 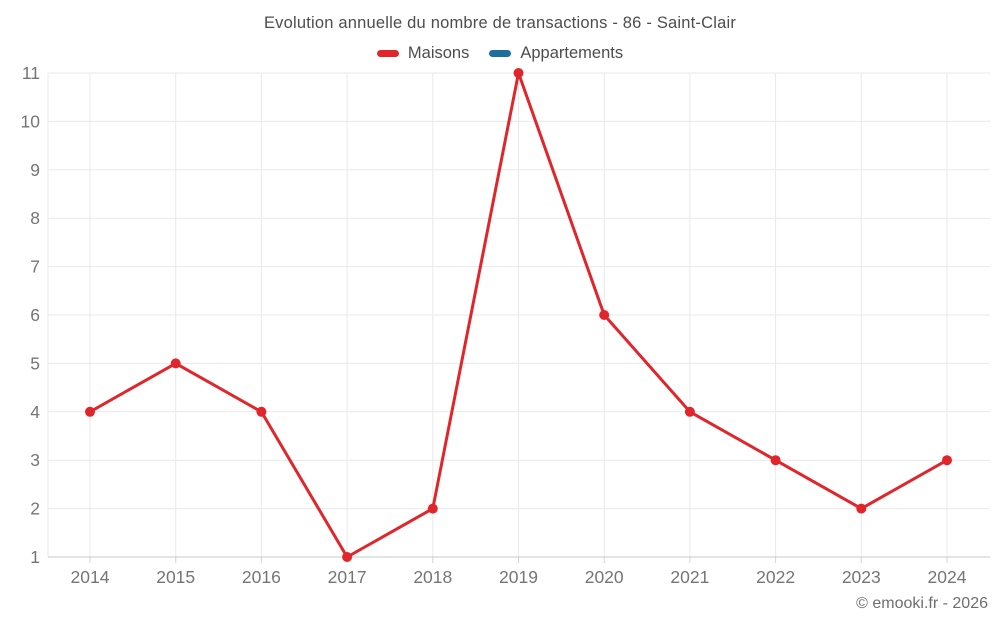 What do you see at coordinates (438, 53) in the screenshot?
I see `legend-label-maisons: Maisons` at bounding box center [438, 53].